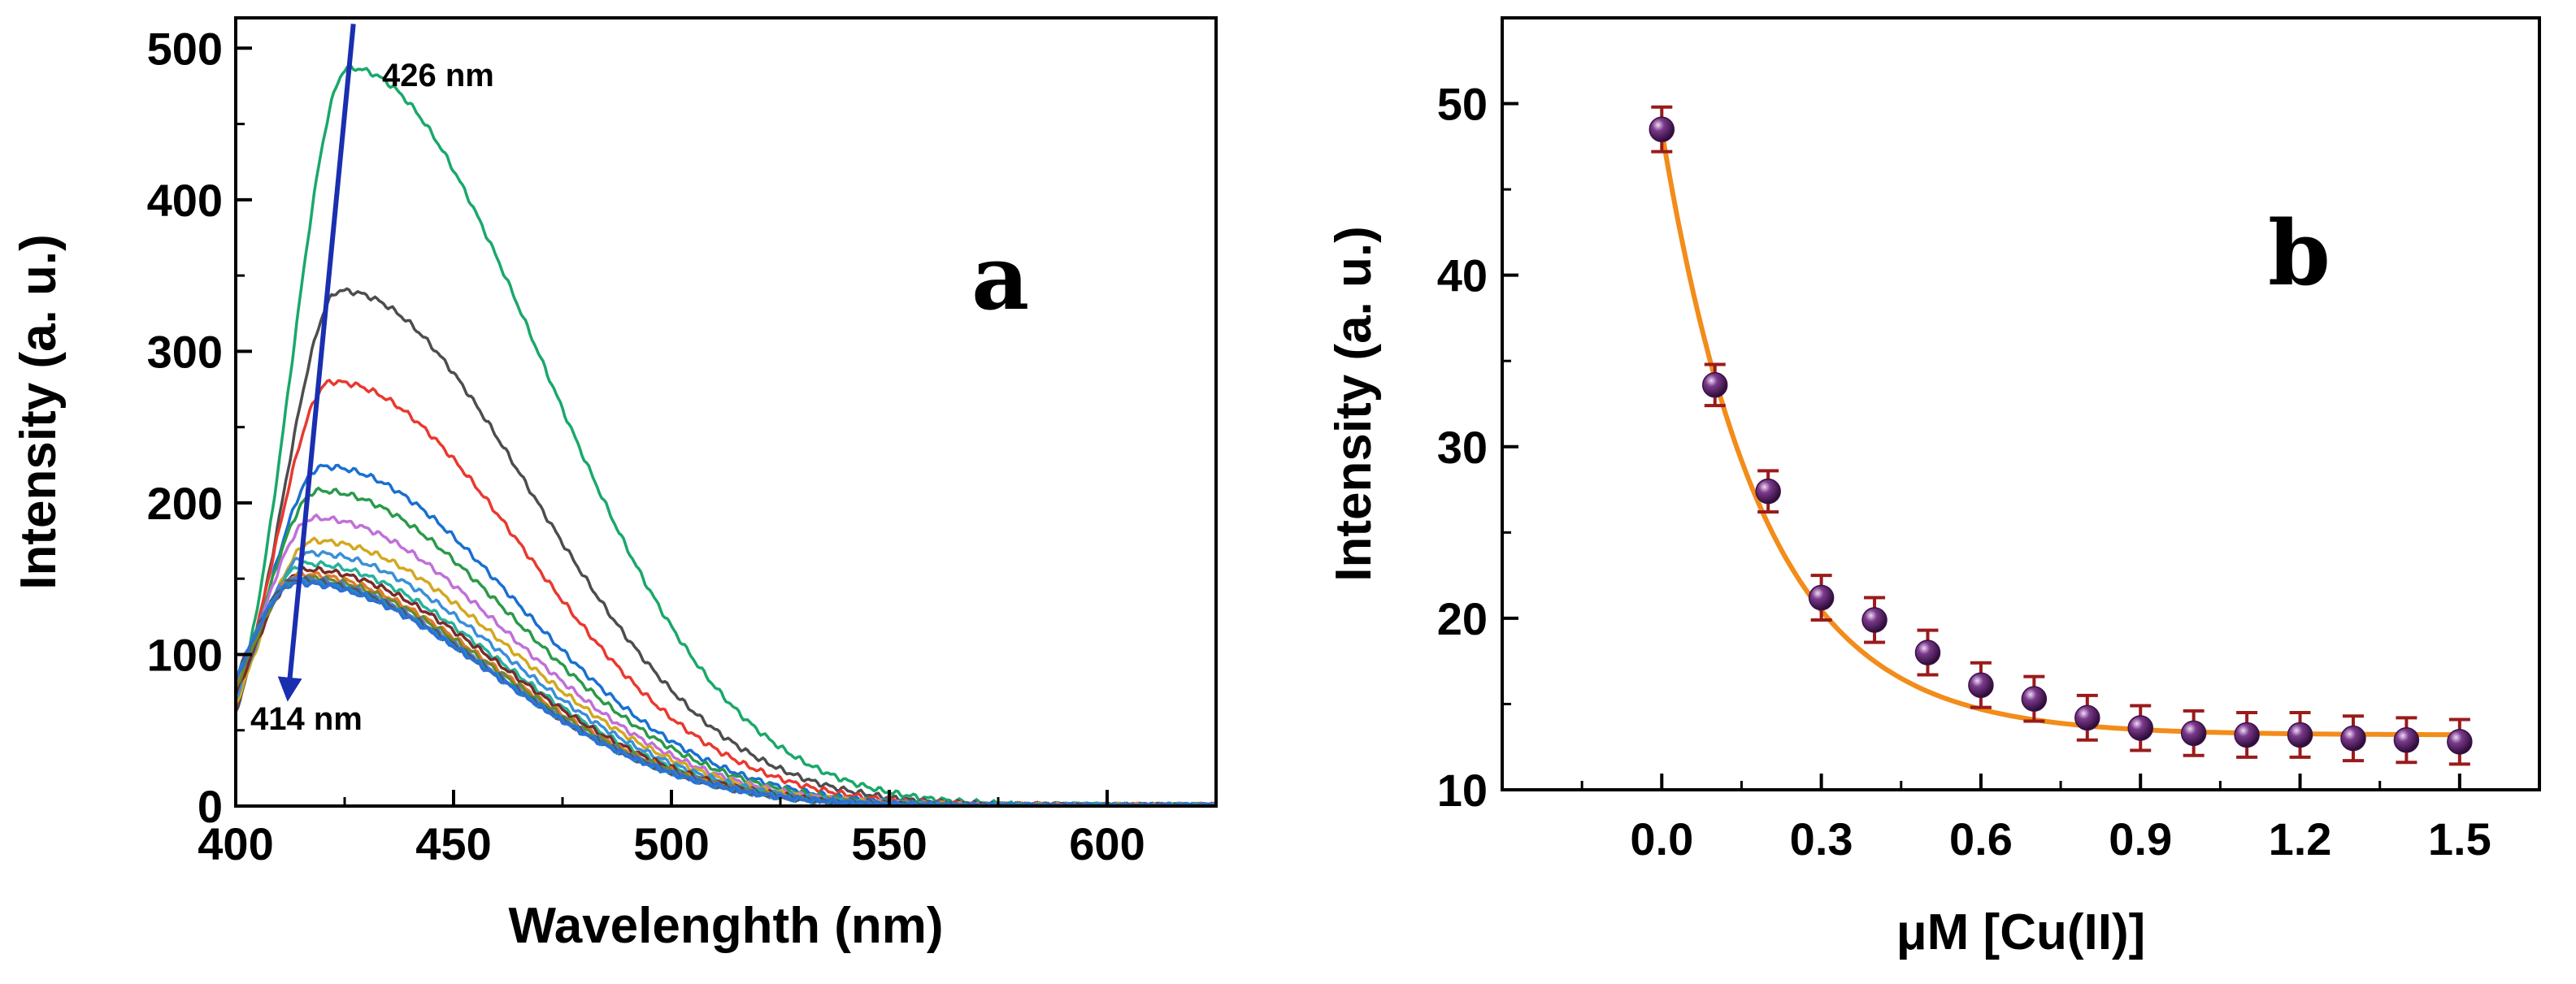  I want to click on x-tick-label: 0.0, so click(1661, 839).